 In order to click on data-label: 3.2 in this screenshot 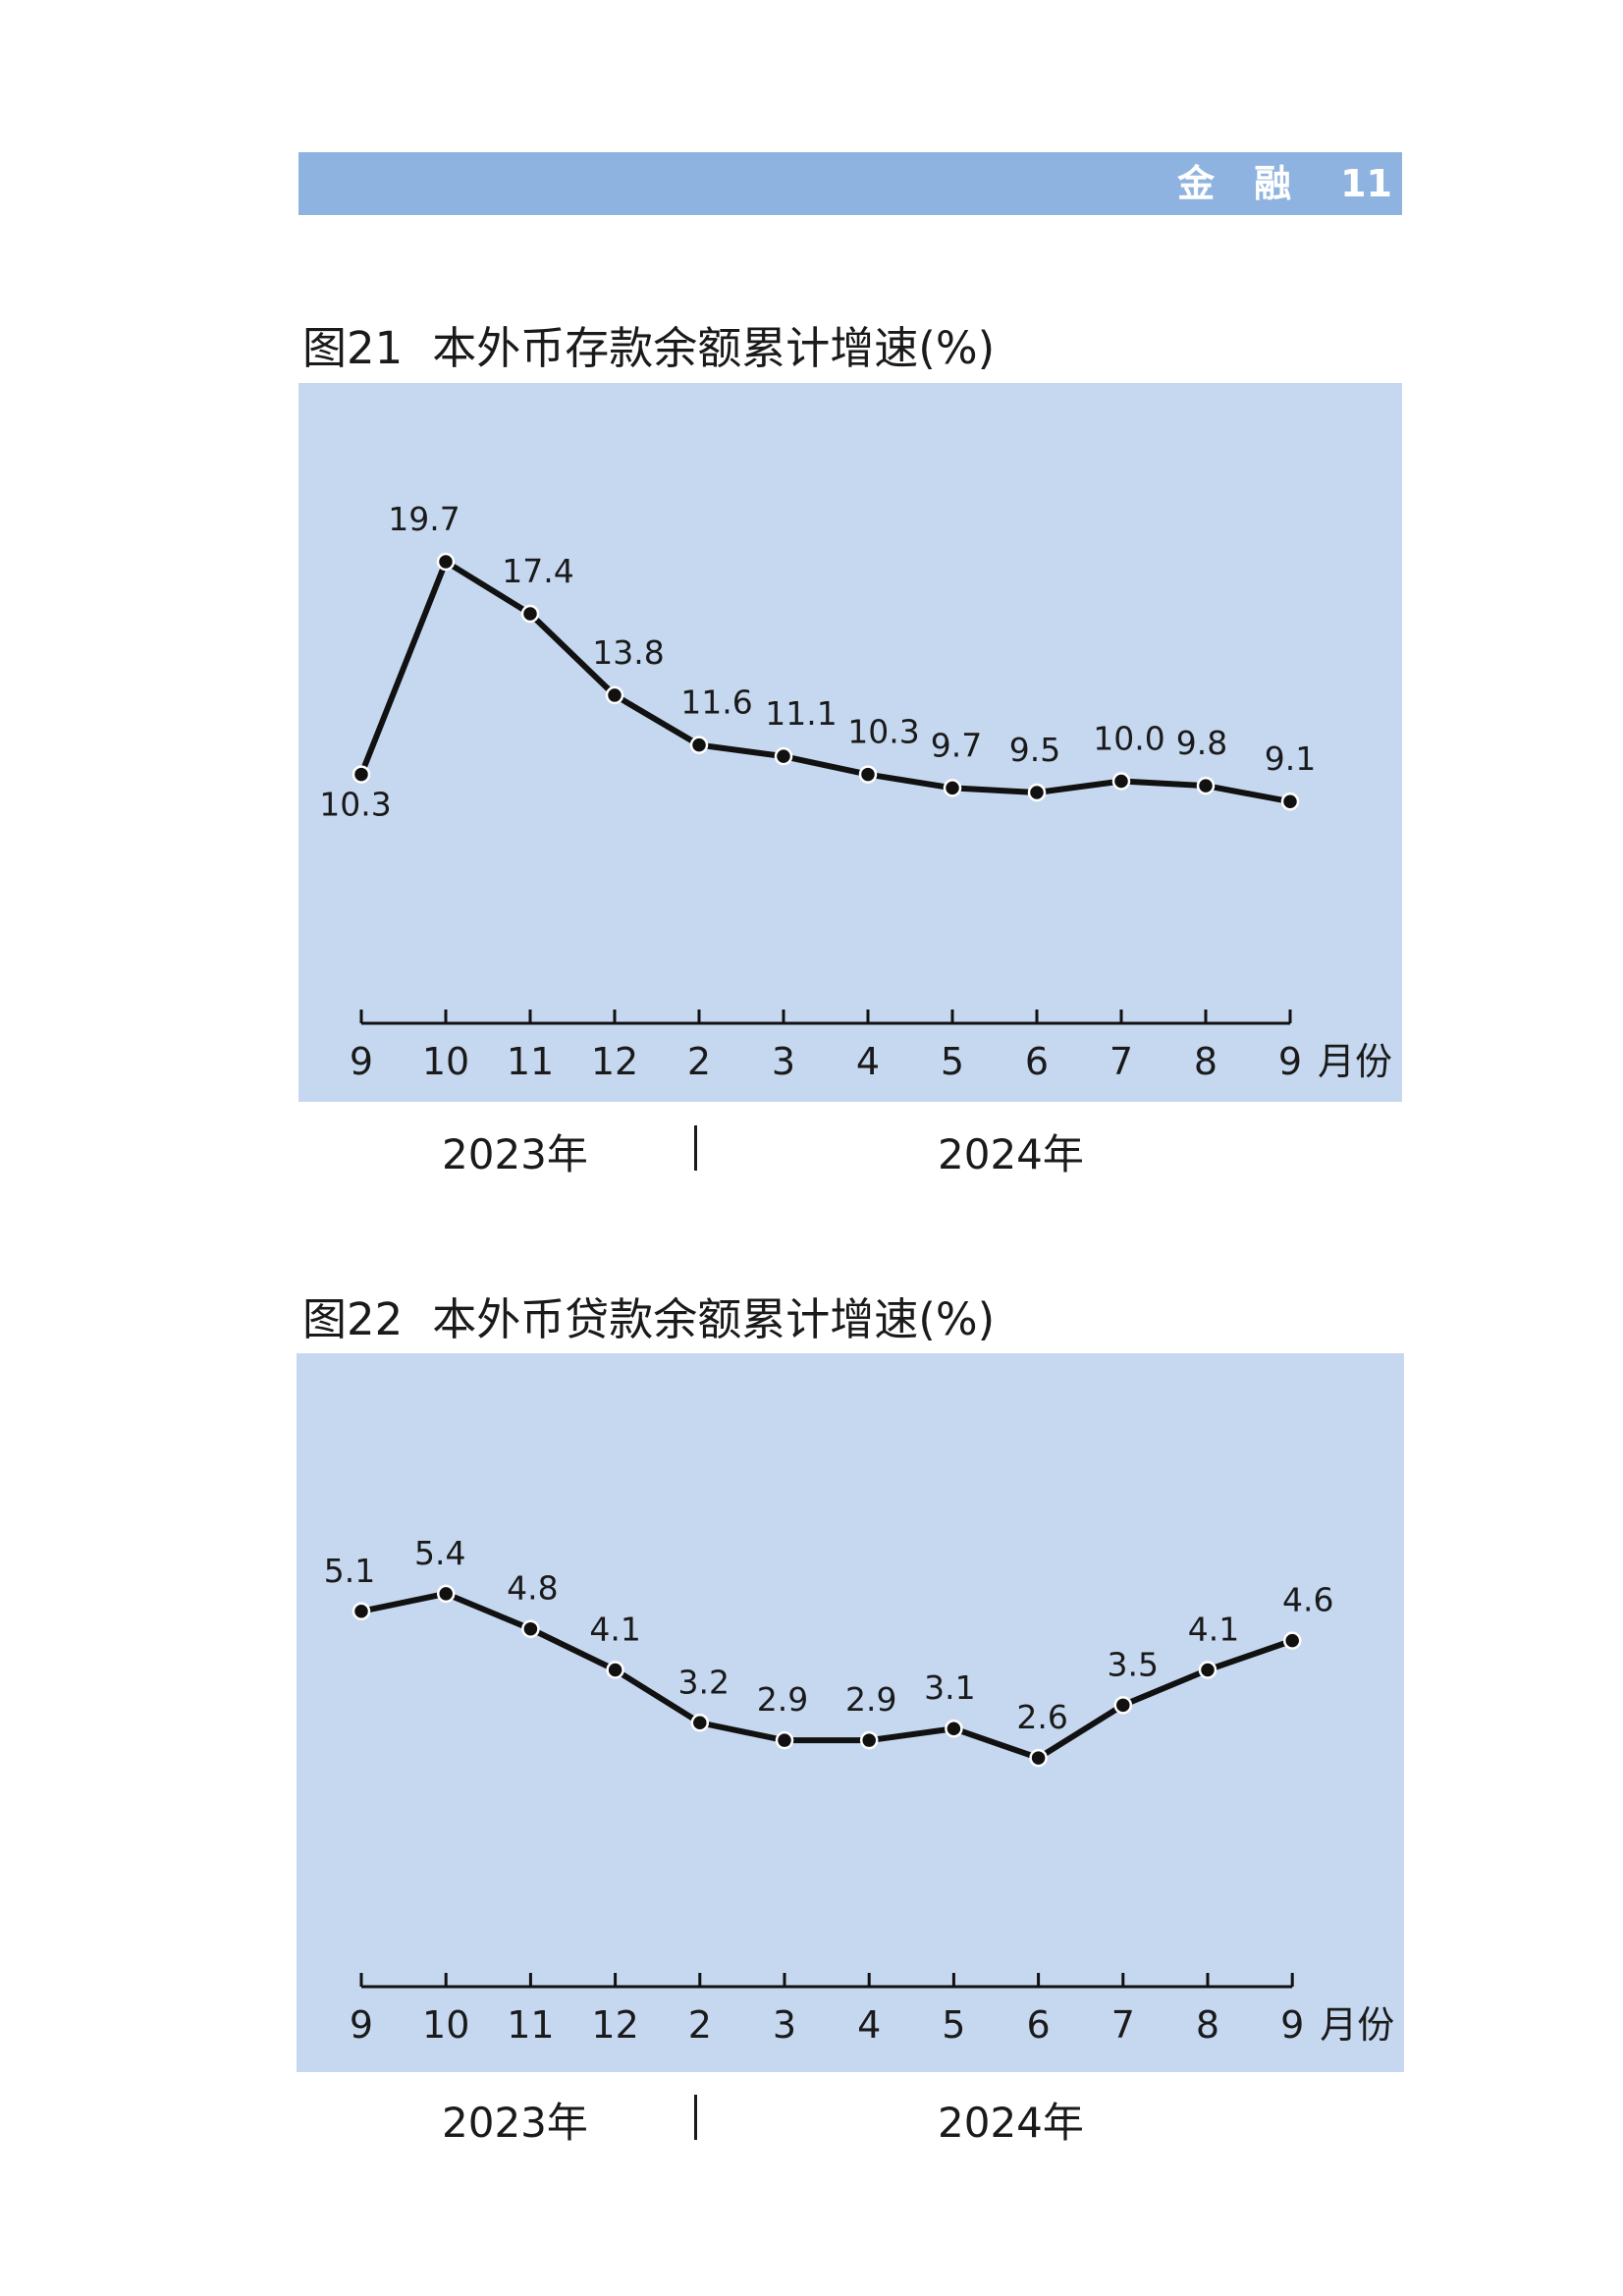, I will do `click(704, 1682)`.